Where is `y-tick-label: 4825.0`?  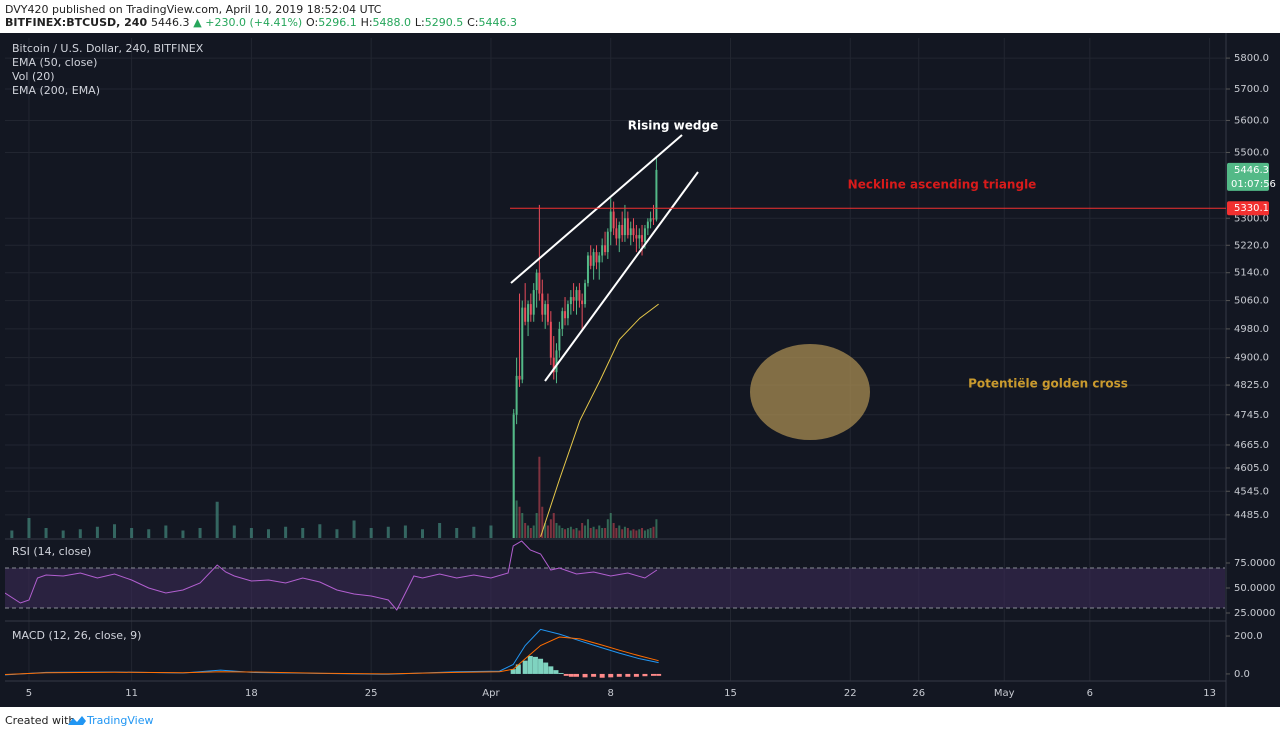
y-tick-label: 4825.0 is located at coordinates (1251, 385).